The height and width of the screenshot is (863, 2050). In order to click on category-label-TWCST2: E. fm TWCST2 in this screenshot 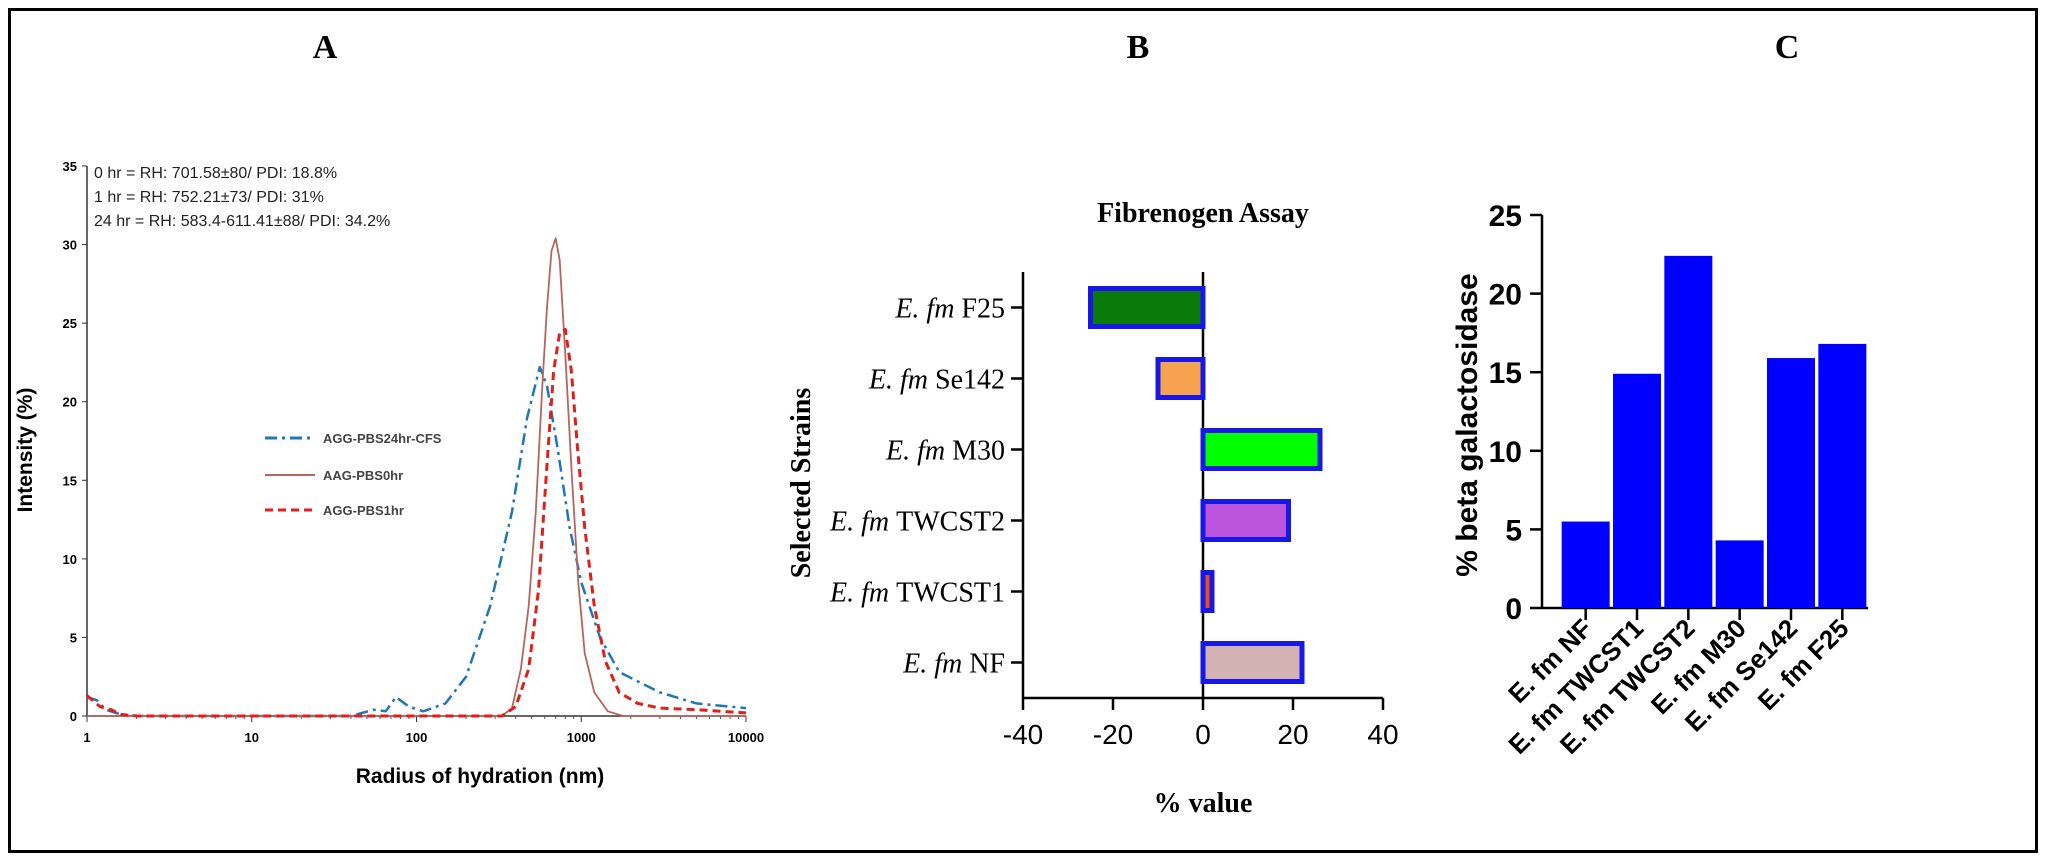, I will do `click(917, 522)`.